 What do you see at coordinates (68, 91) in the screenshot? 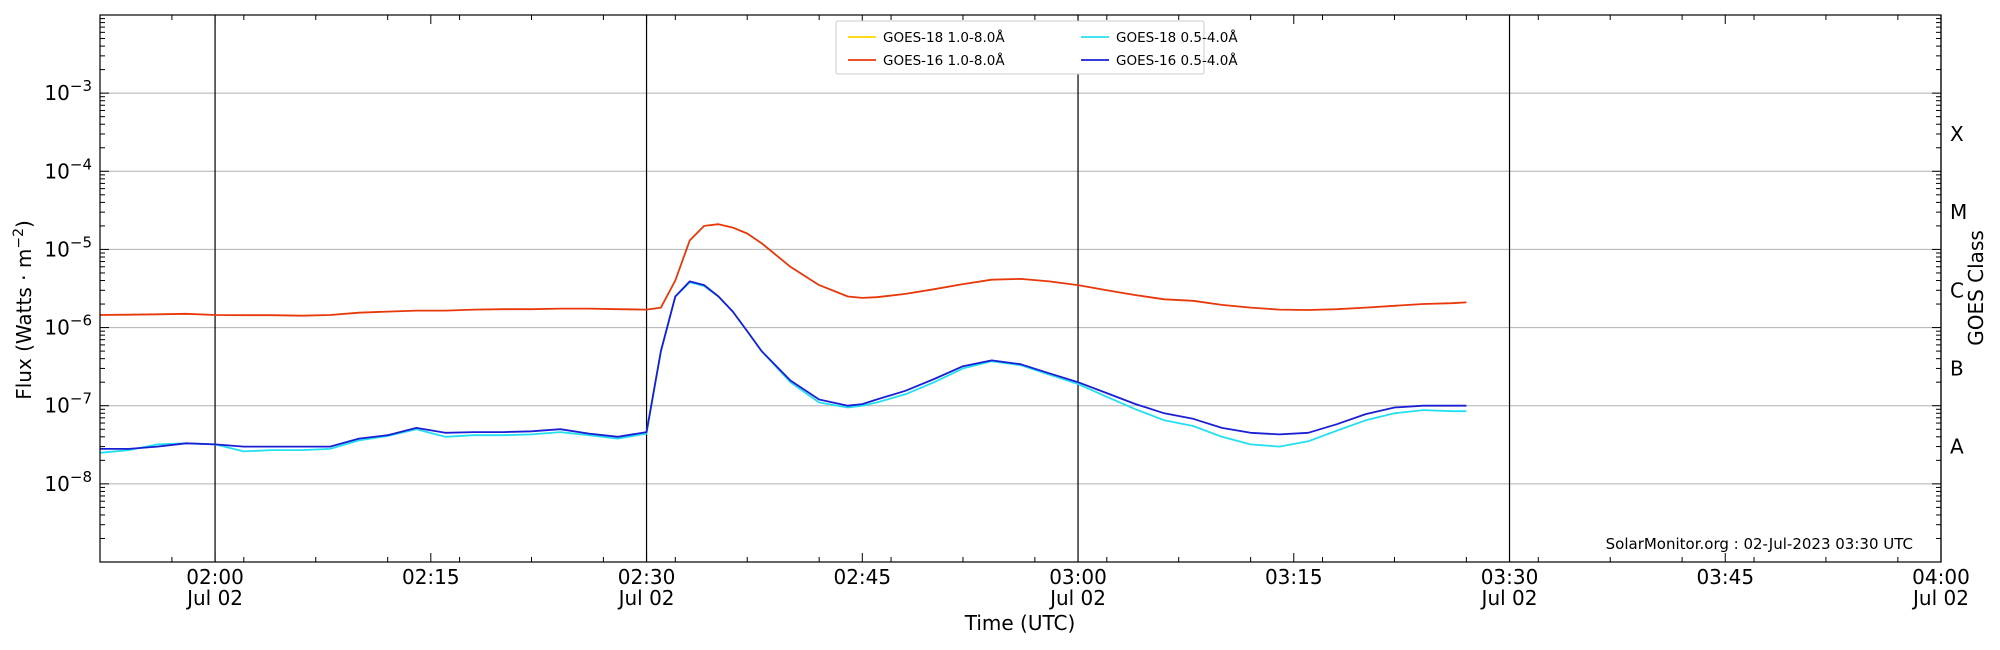
I see `y-tick-label: 10⁻³` at bounding box center [68, 91].